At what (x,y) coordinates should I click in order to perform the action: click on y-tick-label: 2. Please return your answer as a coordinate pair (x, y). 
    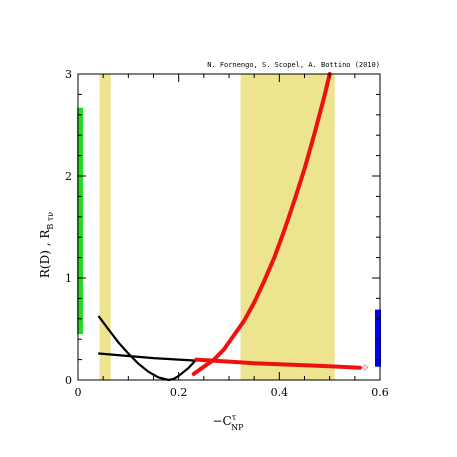
    Looking at the image, I should click on (68, 176).